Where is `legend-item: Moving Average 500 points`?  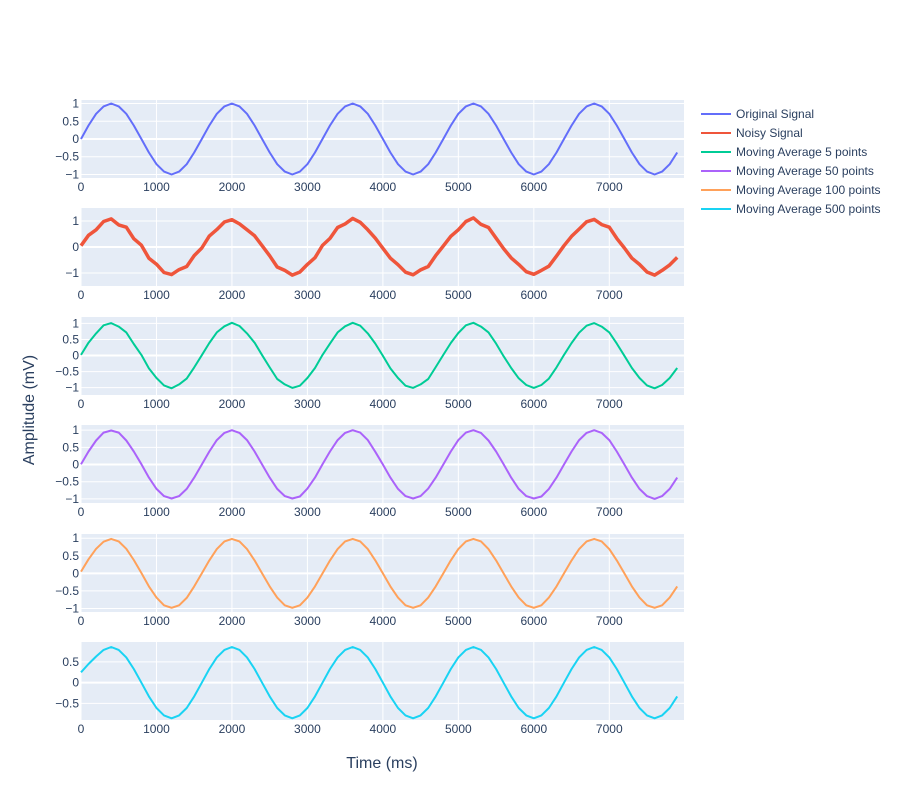
legend-item: Moving Average 500 points is located at coordinates (791, 209).